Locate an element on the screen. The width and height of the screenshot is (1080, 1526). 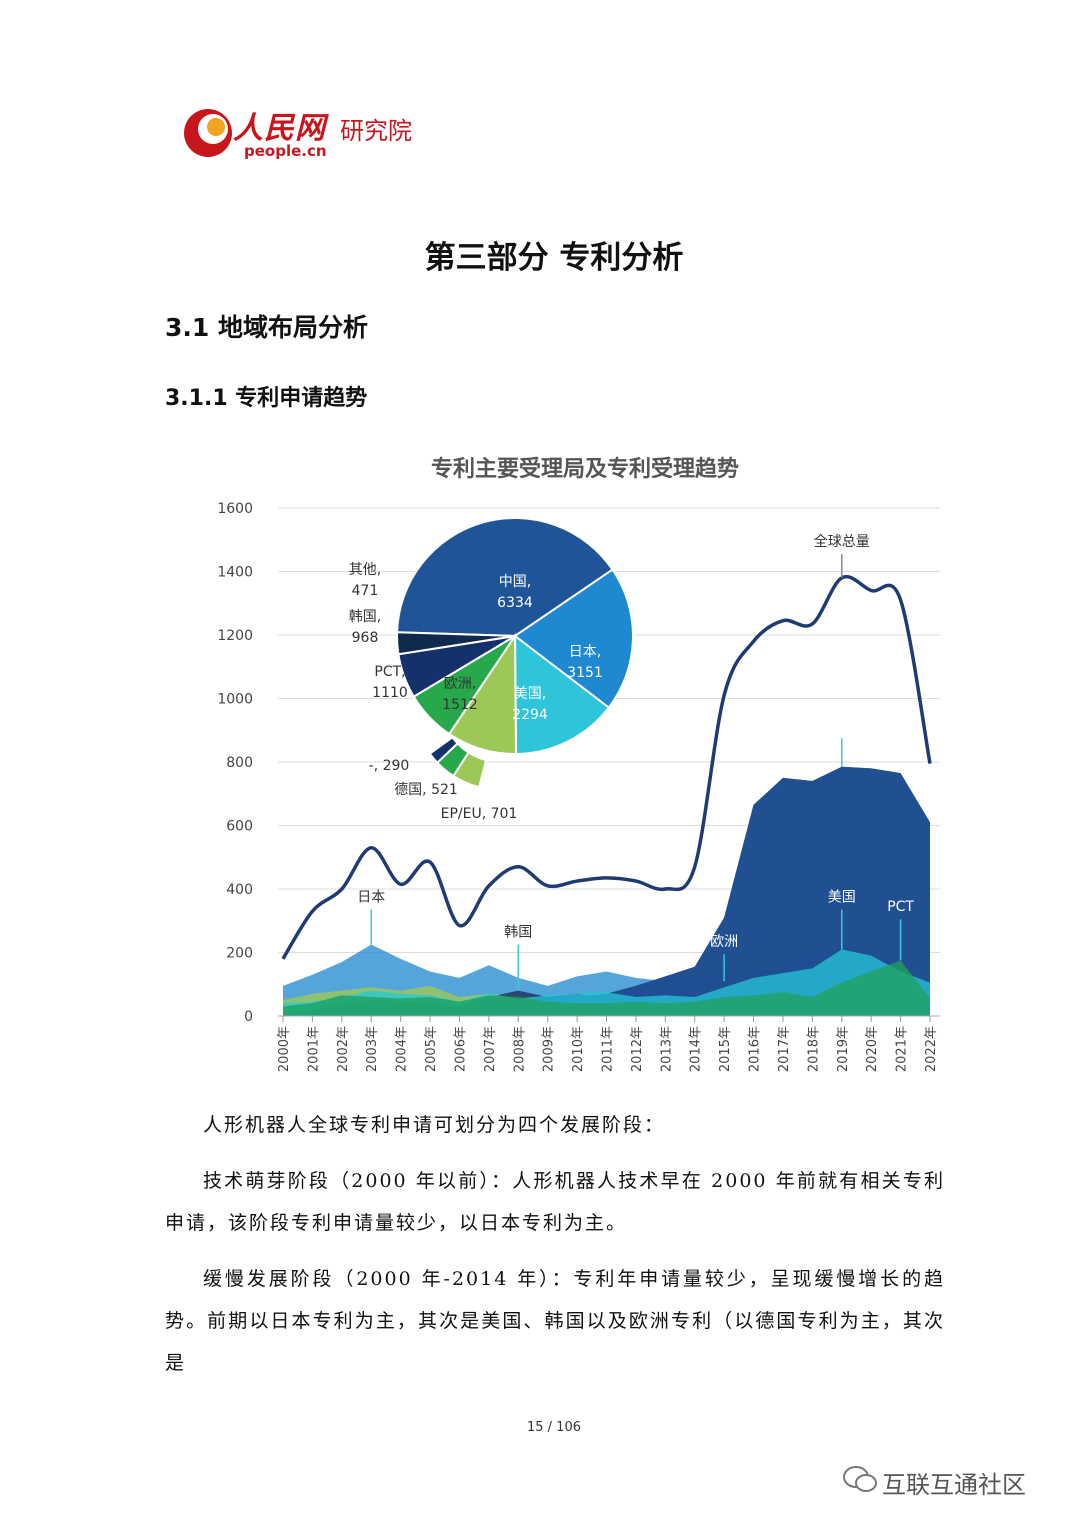
watermark: 互联互通社区 is located at coordinates (954, 1485).